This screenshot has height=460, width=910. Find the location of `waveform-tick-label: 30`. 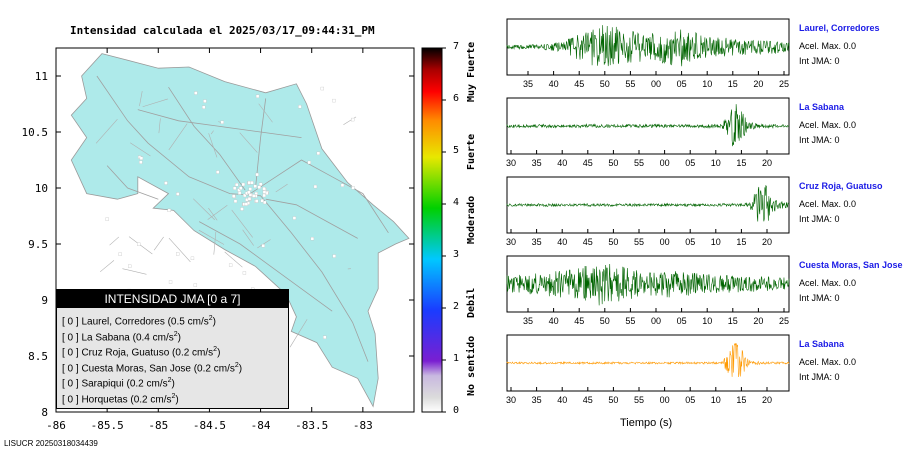

waveform-tick-label: 30 is located at coordinates (511, 163).